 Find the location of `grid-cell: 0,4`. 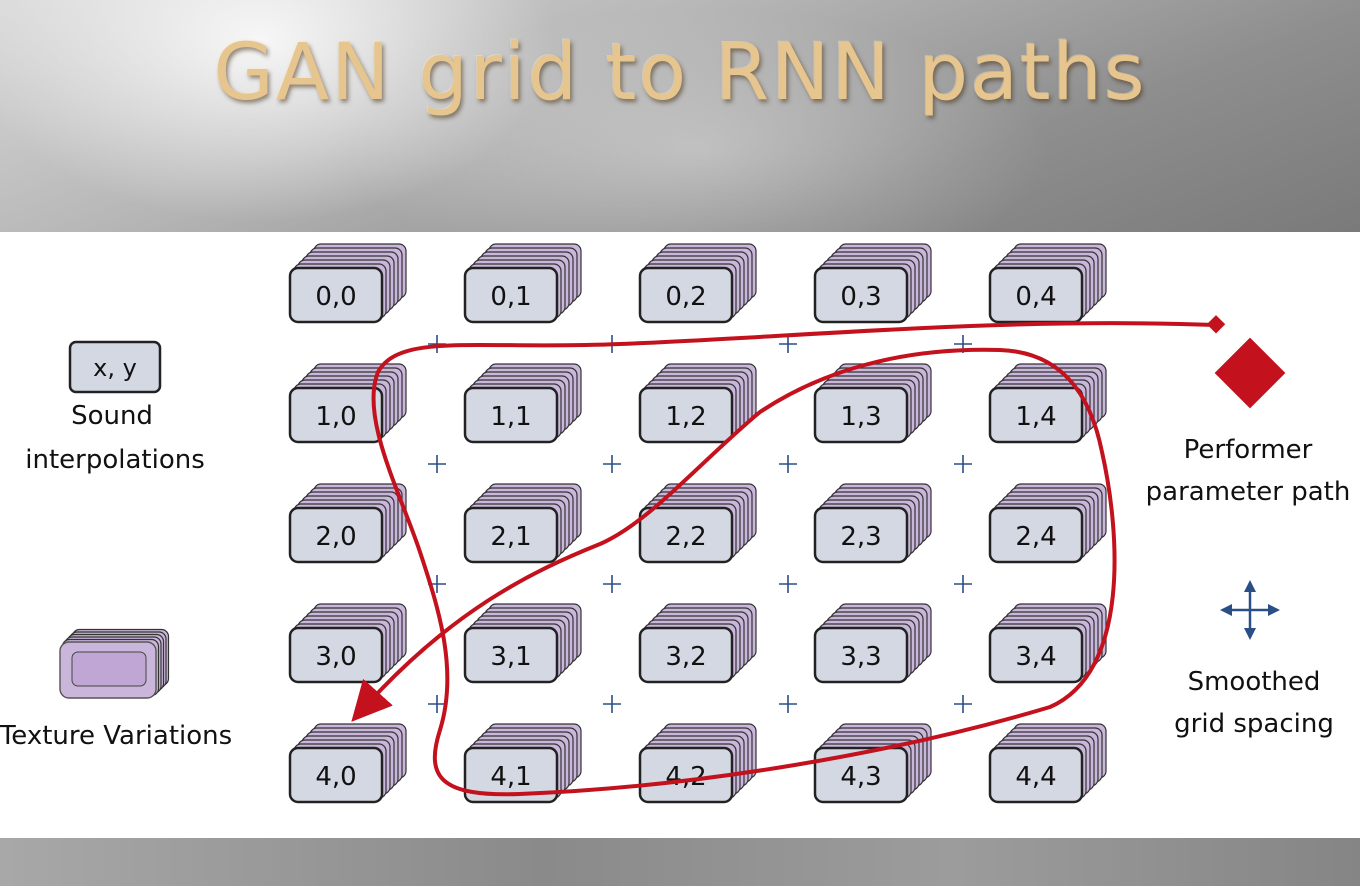

grid-cell: 0,4 is located at coordinates (1047, 283).